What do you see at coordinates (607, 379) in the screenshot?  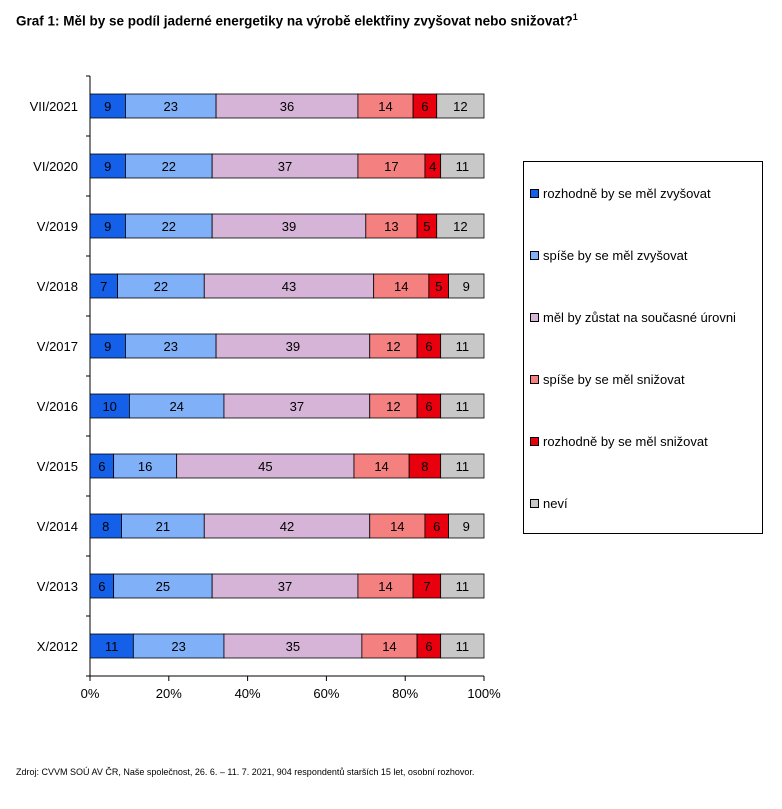 I see `legend-item: spíše by se měl snižovat` at bounding box center [607, 379].